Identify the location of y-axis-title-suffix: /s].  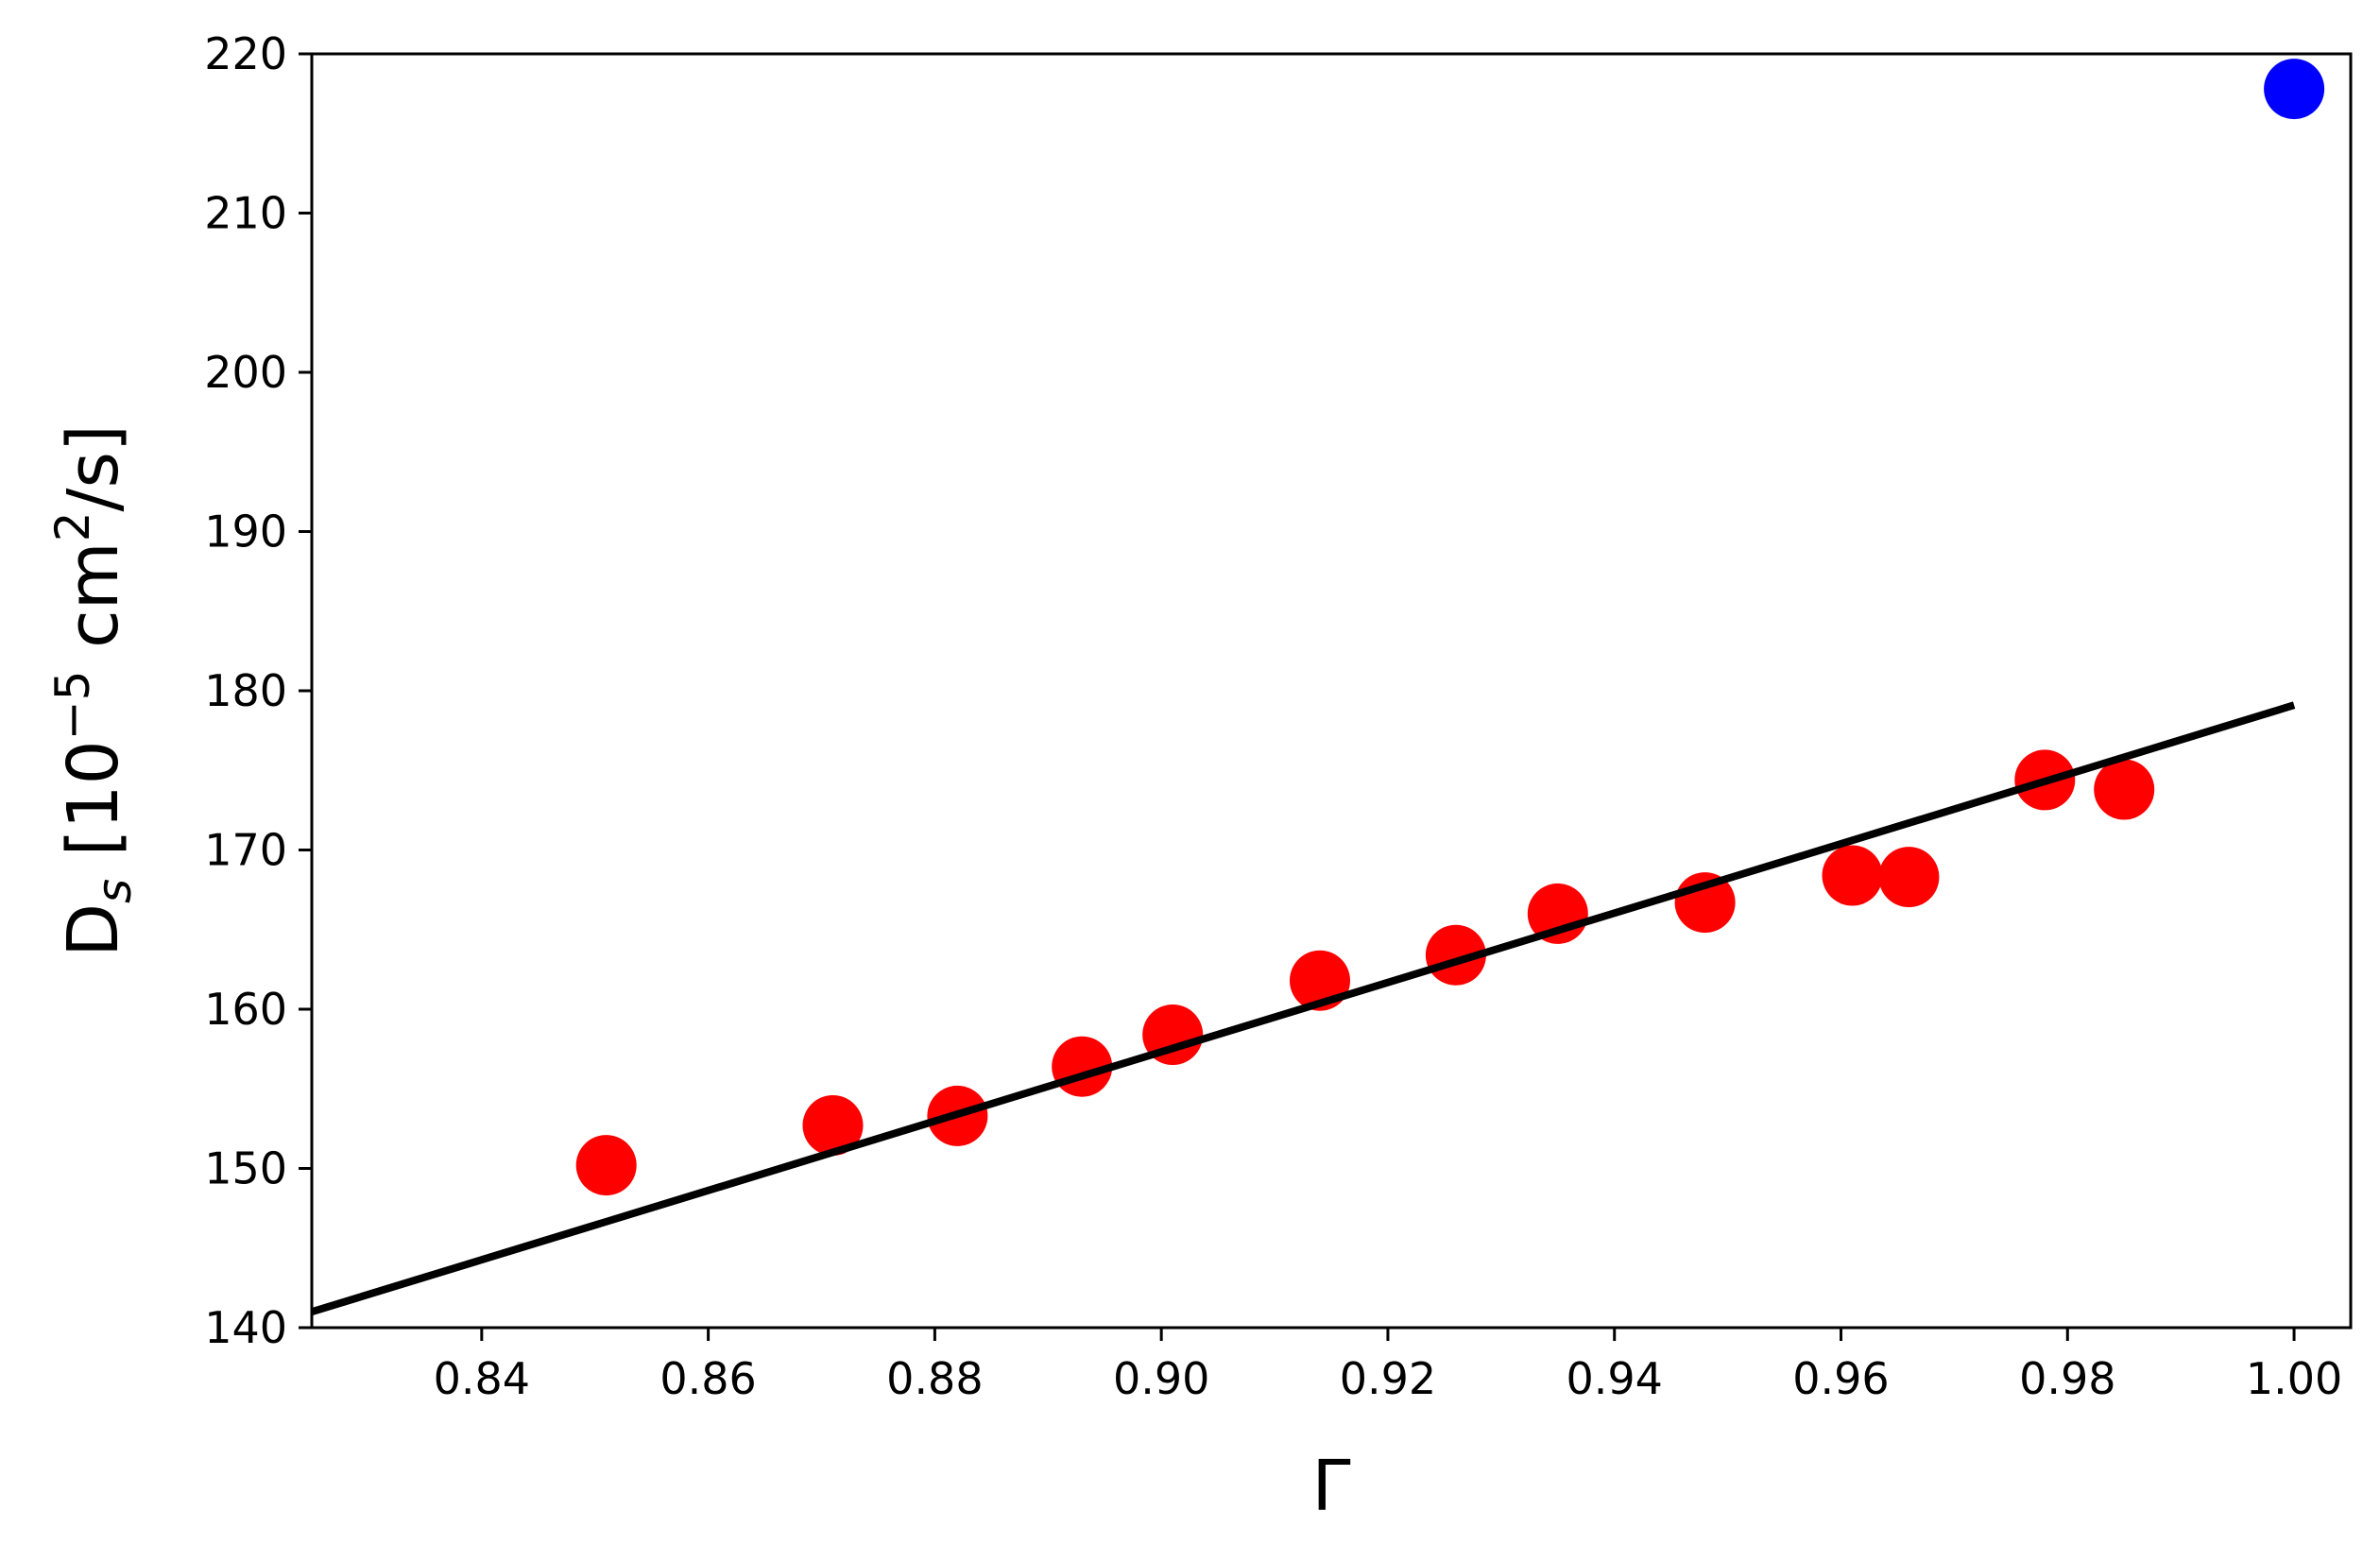
(93, 467).